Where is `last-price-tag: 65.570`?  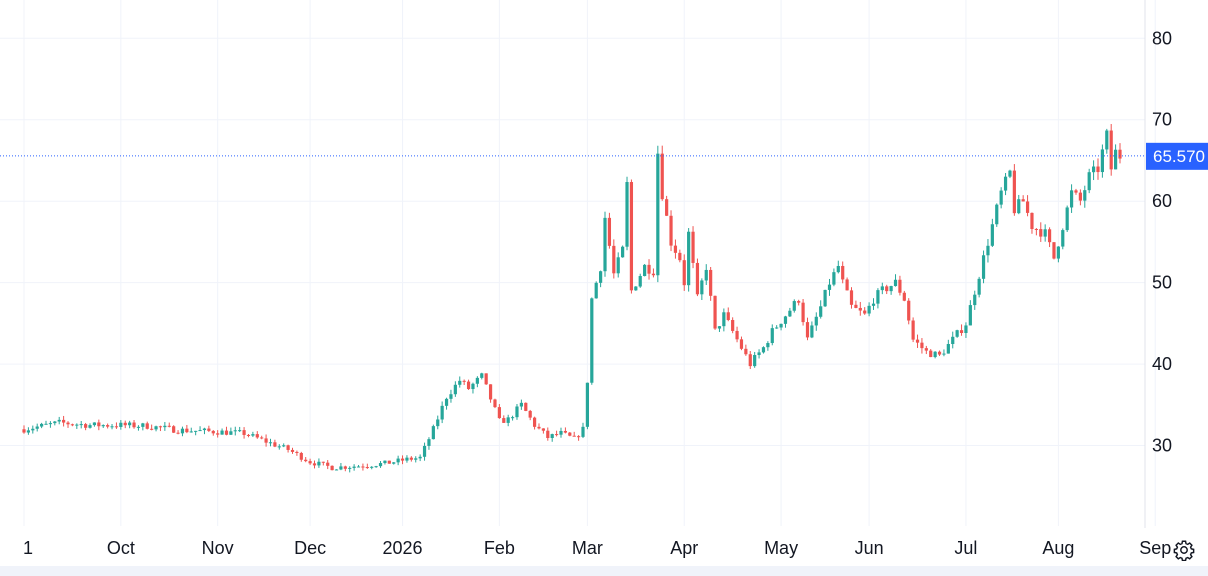
last-price-tag: 65.570 is located at coordinates (1177, 156).